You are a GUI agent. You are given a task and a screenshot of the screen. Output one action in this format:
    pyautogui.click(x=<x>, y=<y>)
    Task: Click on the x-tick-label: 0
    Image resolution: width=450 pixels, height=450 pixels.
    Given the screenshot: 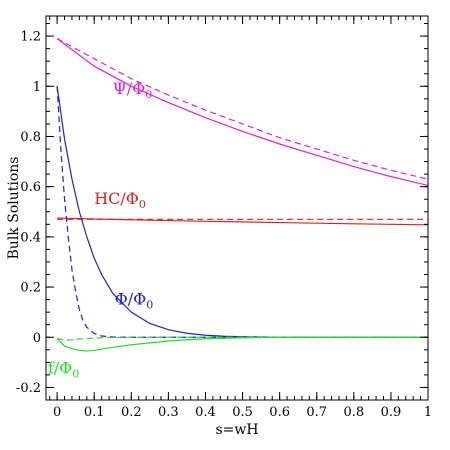 What is the action you would take?
    pyautogui.click(x=57, y=412)
    